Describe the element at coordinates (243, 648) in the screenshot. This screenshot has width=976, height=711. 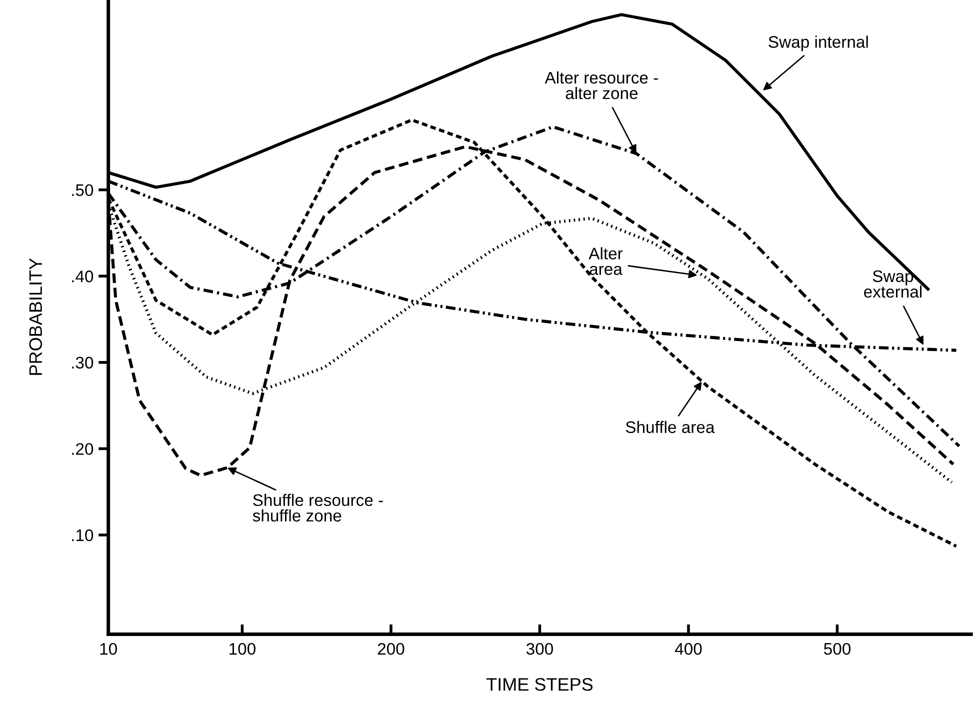
I see `x-tick-label: 100` at that location.